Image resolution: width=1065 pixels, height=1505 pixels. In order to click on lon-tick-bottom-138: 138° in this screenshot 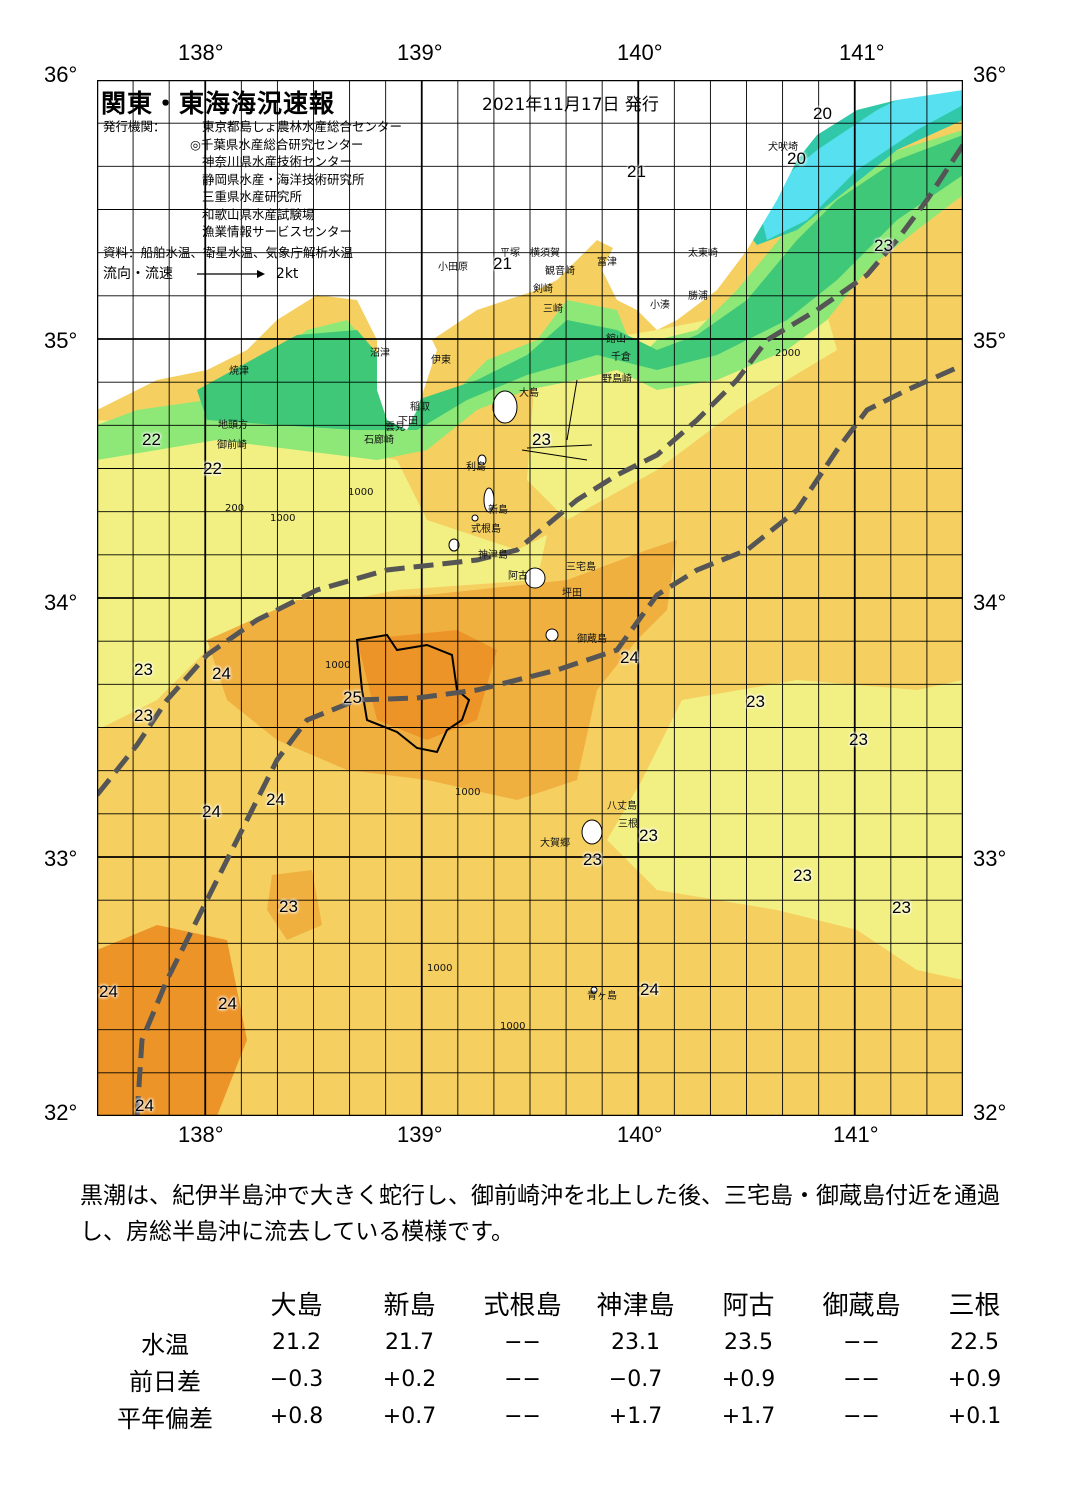, I will do `click(201, 1134)`.